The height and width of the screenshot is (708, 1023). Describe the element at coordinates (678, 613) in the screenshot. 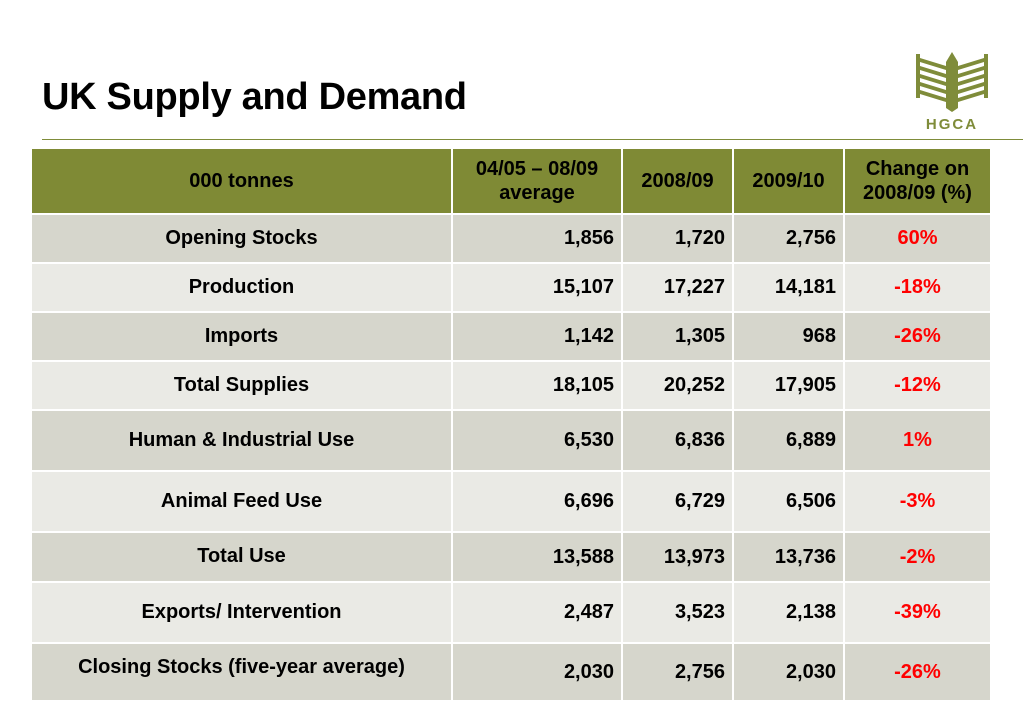

I see `cell-2008-09: 3,523` at that location.